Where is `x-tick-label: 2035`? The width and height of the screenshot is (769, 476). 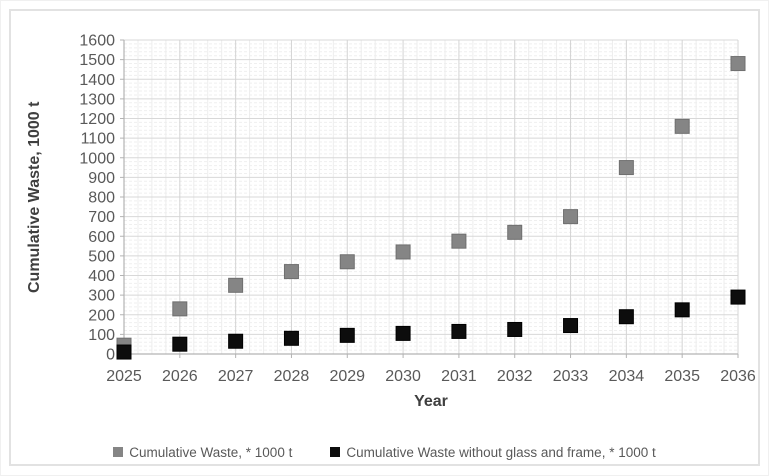 x-tick-label: 2035 is located at coordinates (682, 376).